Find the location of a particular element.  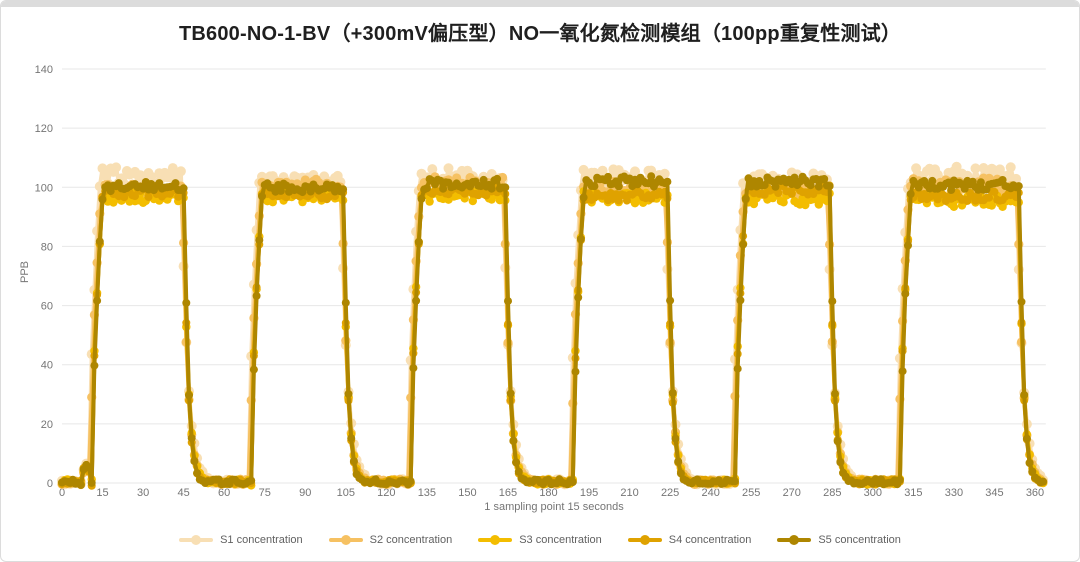

svg-text: 100 is located at coordinates (44, 188).